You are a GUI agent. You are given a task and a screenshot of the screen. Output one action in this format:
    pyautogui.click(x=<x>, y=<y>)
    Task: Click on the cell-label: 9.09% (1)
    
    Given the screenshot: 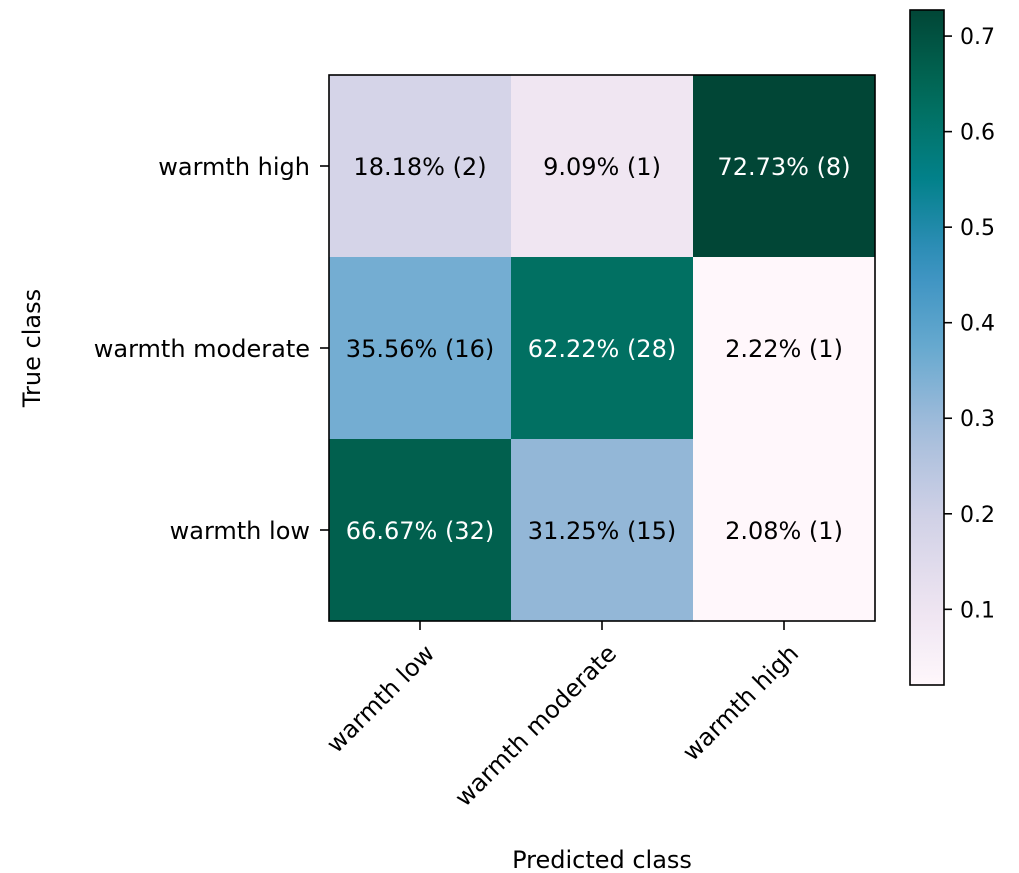 What is the action you would take?
    pyautogui.click(x=602, y=167)
    